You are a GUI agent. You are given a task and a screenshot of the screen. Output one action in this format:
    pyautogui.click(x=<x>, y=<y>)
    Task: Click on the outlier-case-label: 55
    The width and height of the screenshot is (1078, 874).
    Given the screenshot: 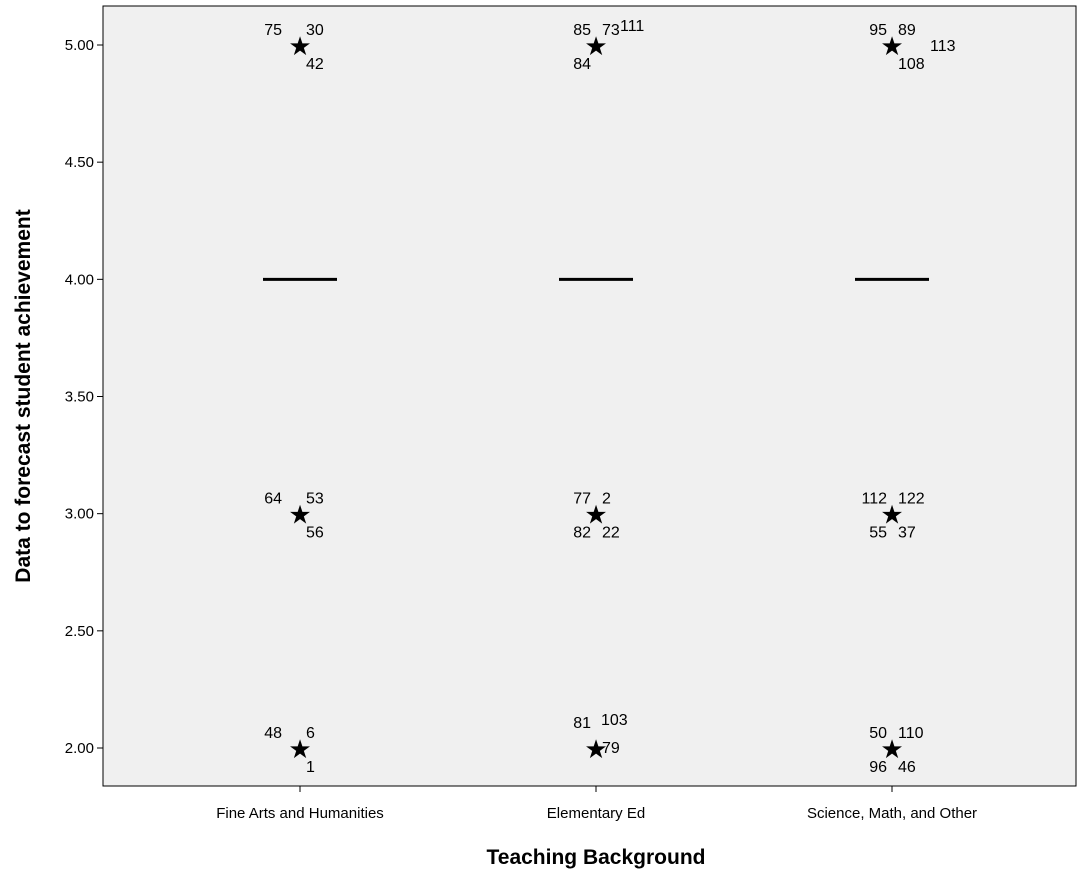 What is the action you would take?
    pyautogui.click(x=878, y=533)
    